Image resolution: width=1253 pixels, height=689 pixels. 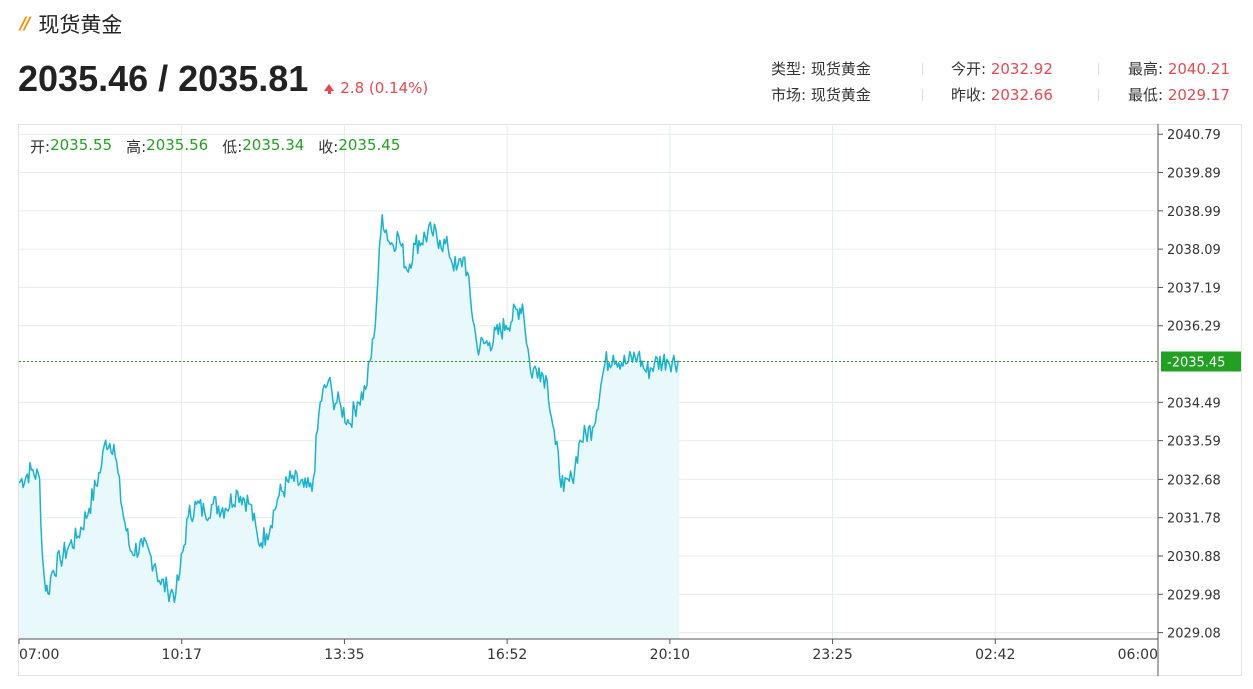 I want to click on stat-open-today: 今开: 2032.92, so click(x=1002, y=69).